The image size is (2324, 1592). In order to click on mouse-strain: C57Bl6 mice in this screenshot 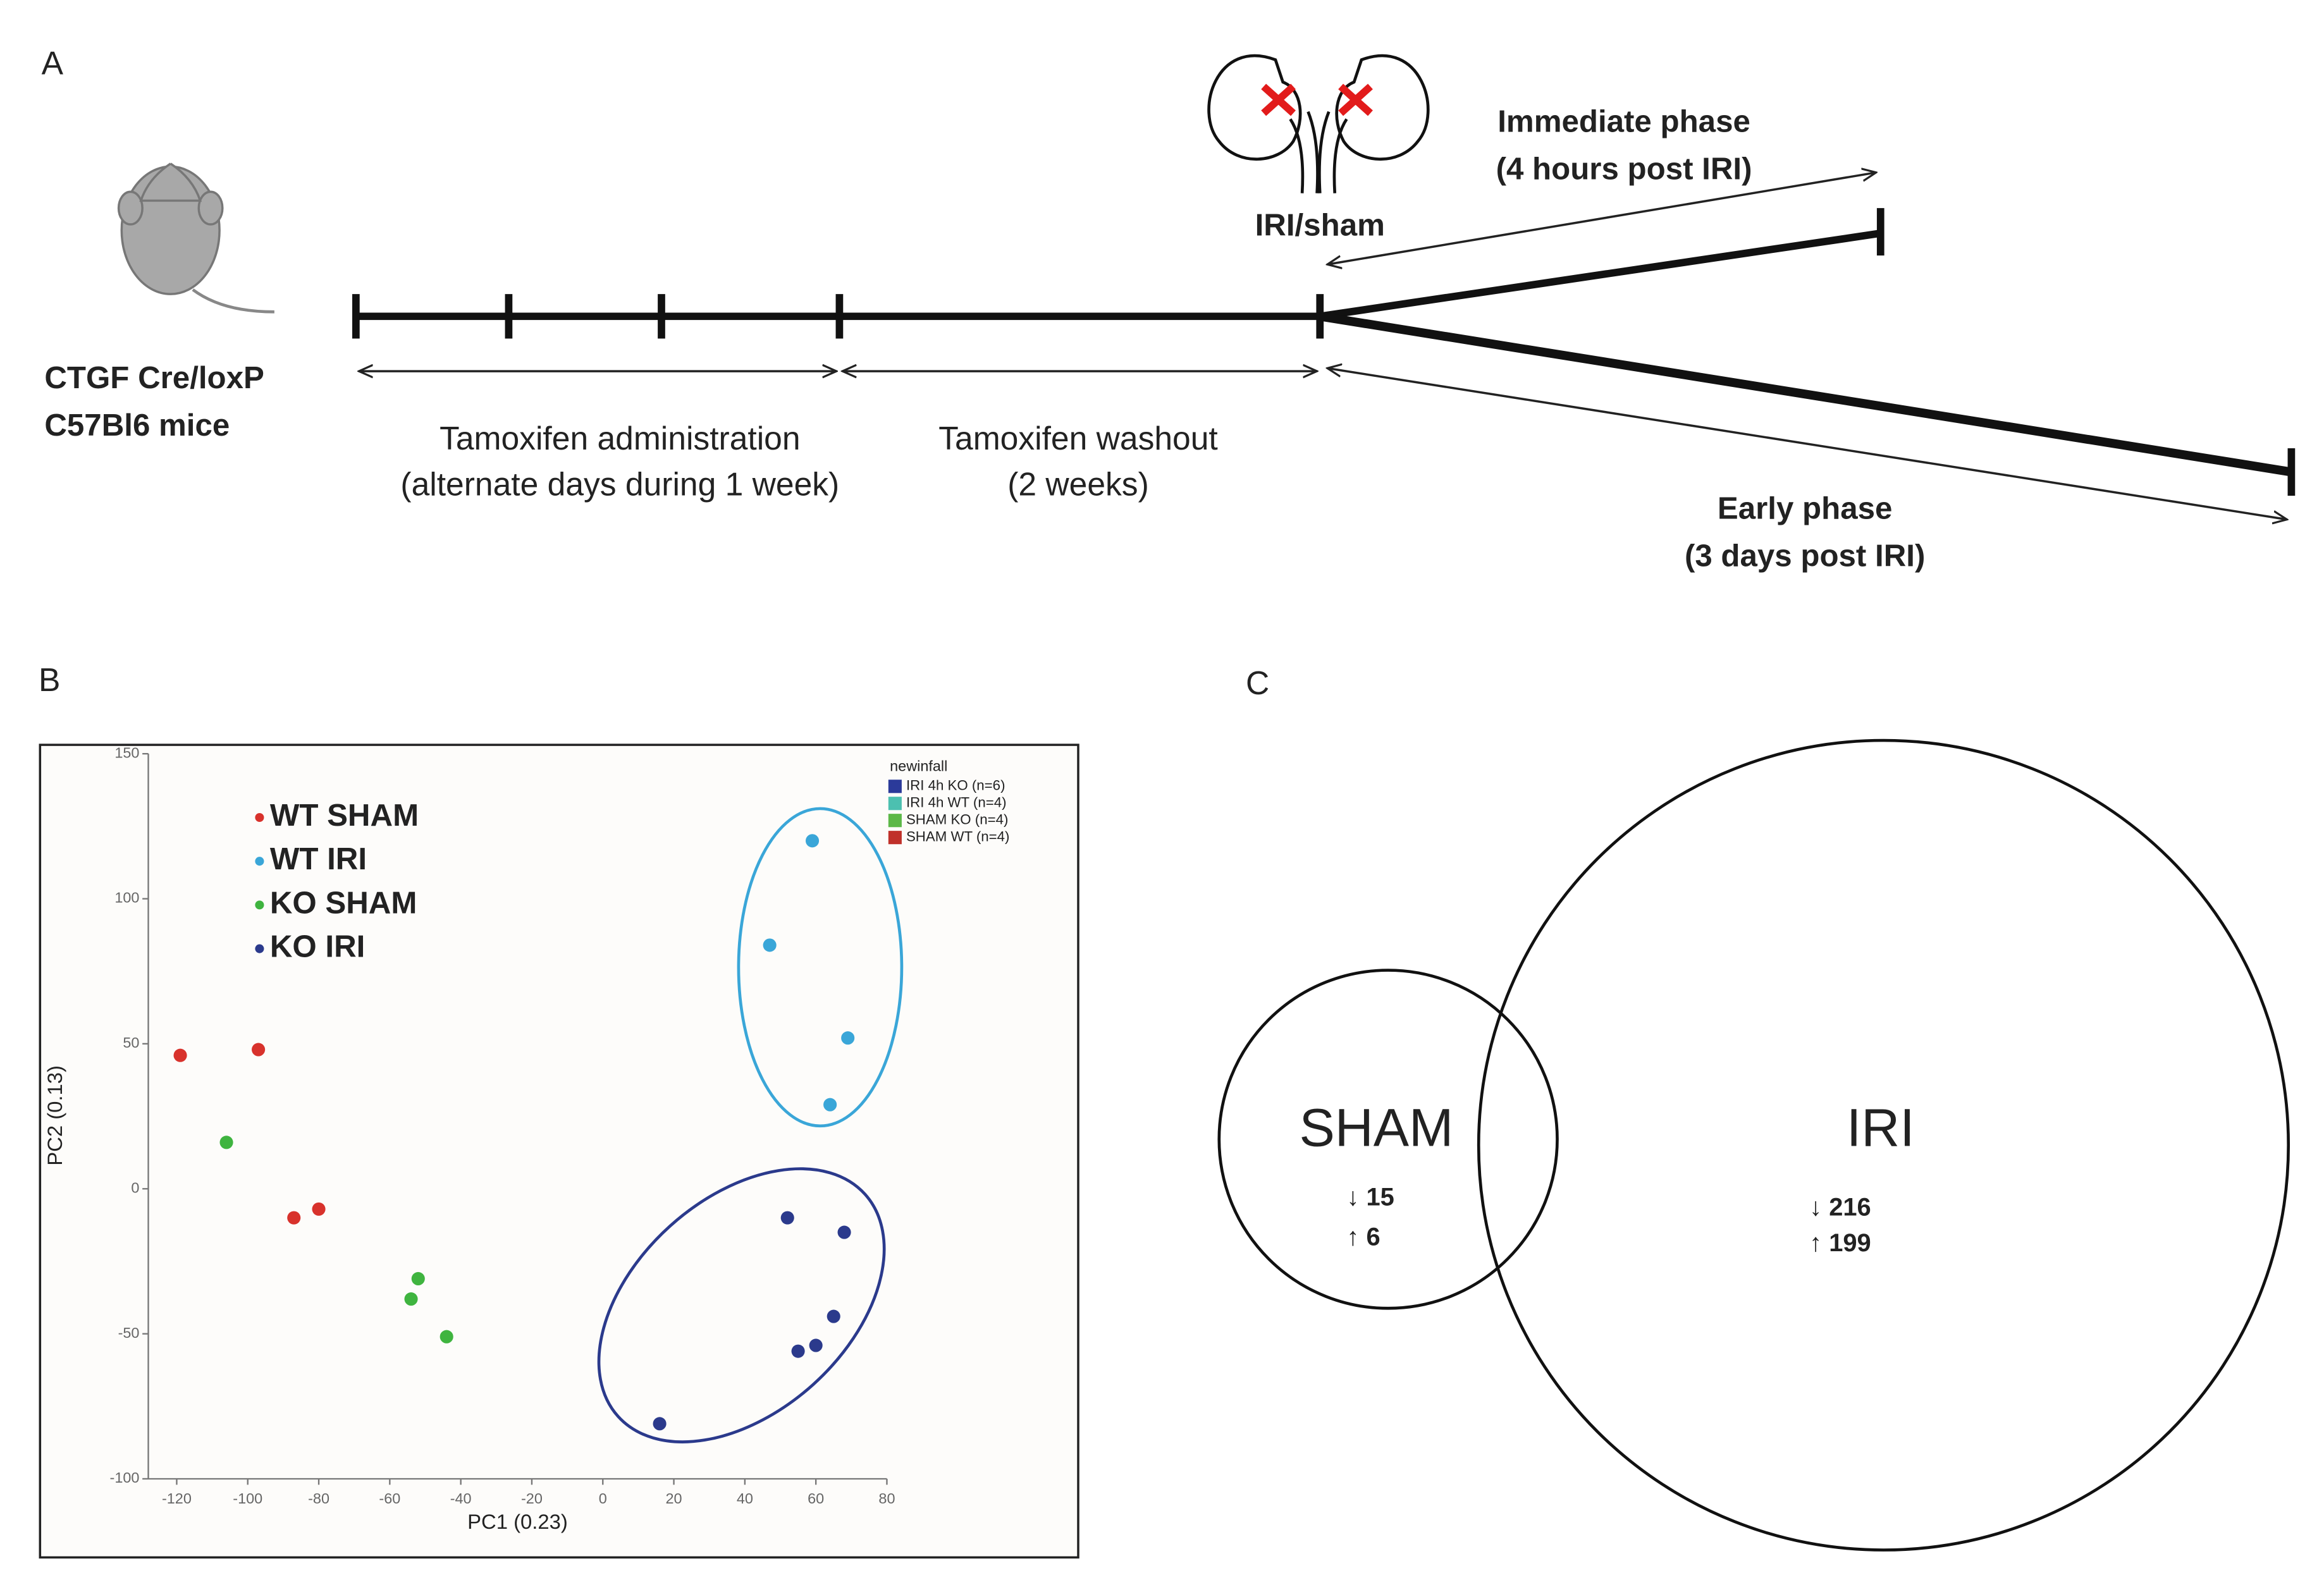, I will do `click(137, 425)`.